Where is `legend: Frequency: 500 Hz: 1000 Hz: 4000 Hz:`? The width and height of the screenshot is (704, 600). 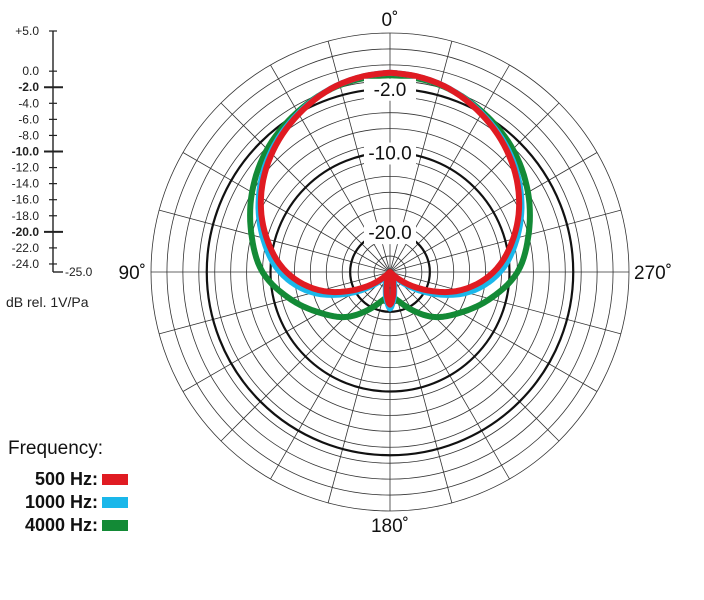
legend: Frequency: 500 Hz: 1000 Hz: 4000 Hz: is located at coordinates (68, 487).